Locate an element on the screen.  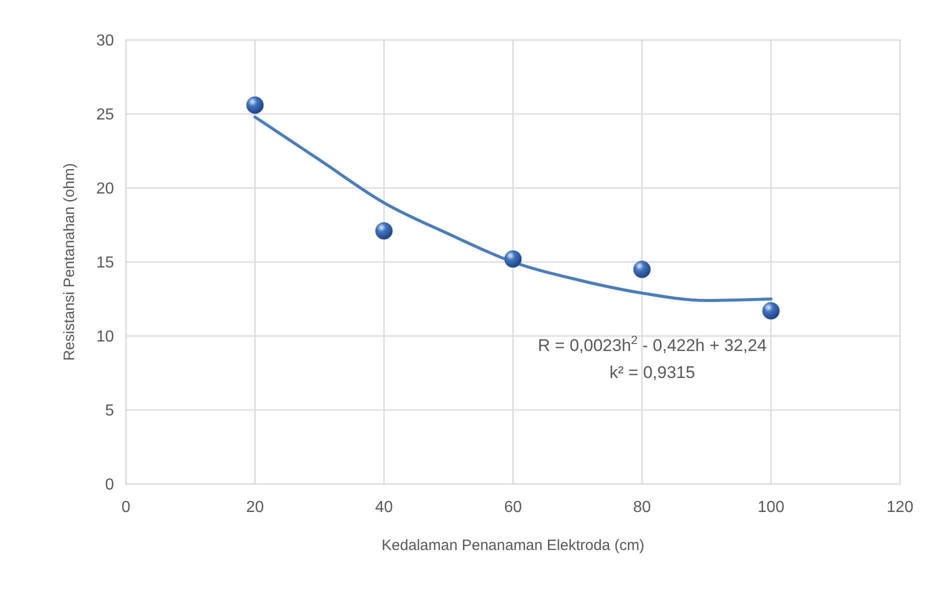
y-tick-label: 25 is located at coordinates (105, 115).